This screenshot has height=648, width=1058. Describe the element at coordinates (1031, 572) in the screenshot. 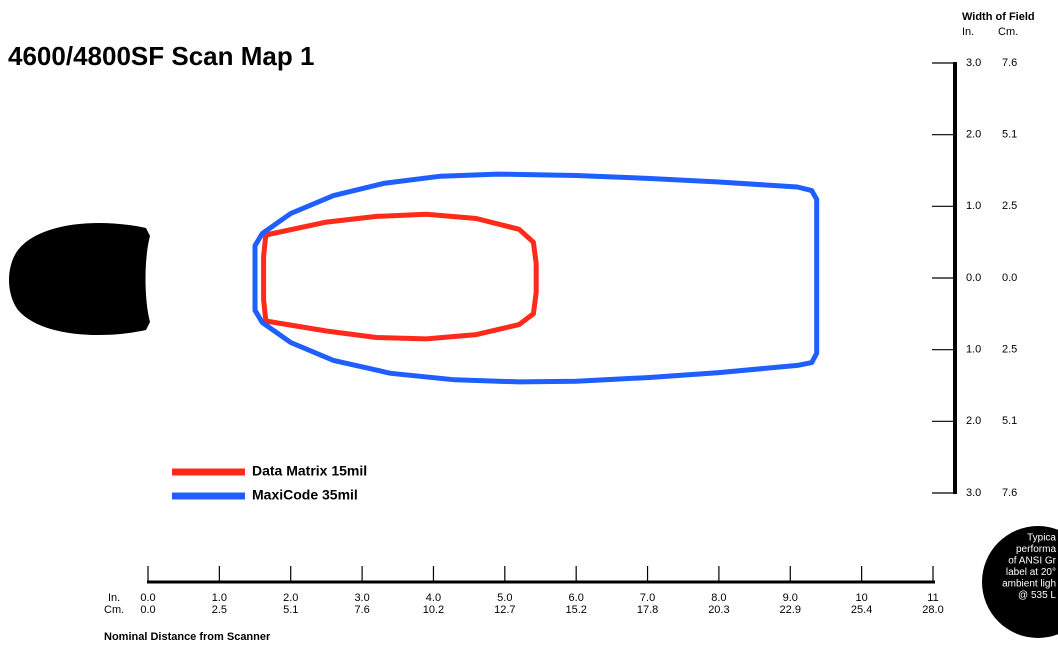

I see `note-text: label at 20°` at that location.